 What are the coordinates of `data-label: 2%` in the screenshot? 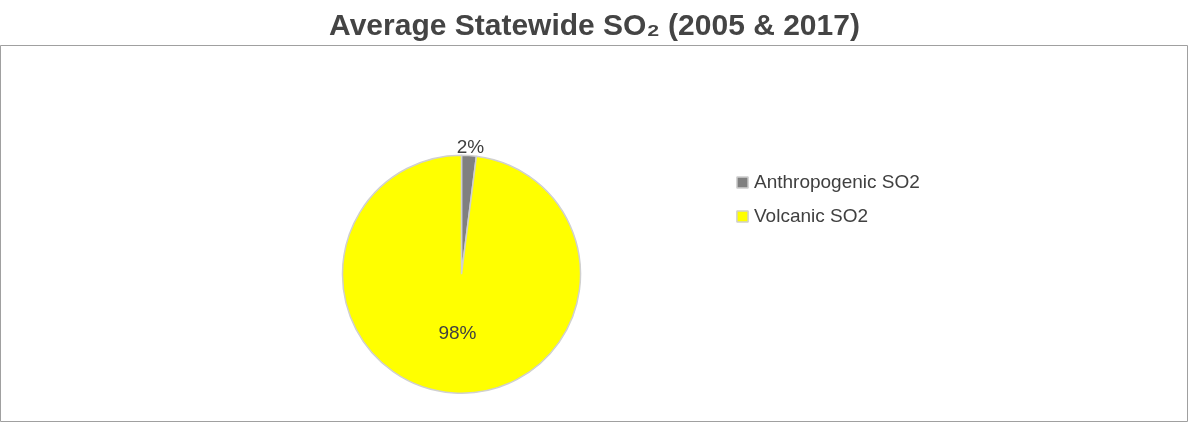 It's located at (470, 147).